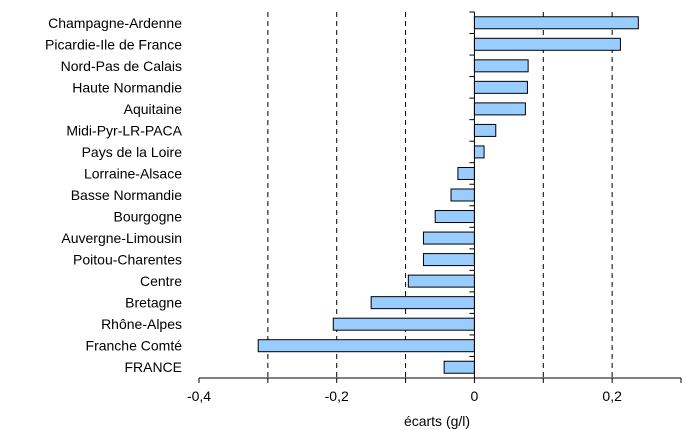 The image size is (683, 430). I want to click on category-label: Picardie-Ile de France, so click(113, 44).